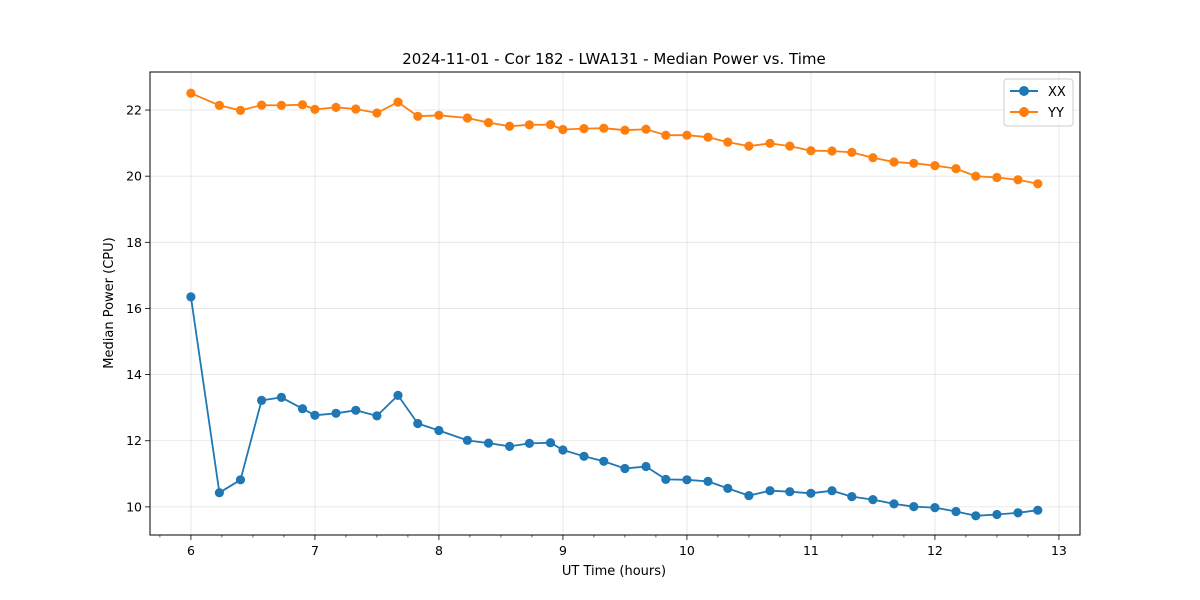 The height and width of the screenshot is (600, 1200). What do you see at coordinates (134, 110) in the screenshot?
I see `y-tick-label: 22` at bounding box center [134, 110].